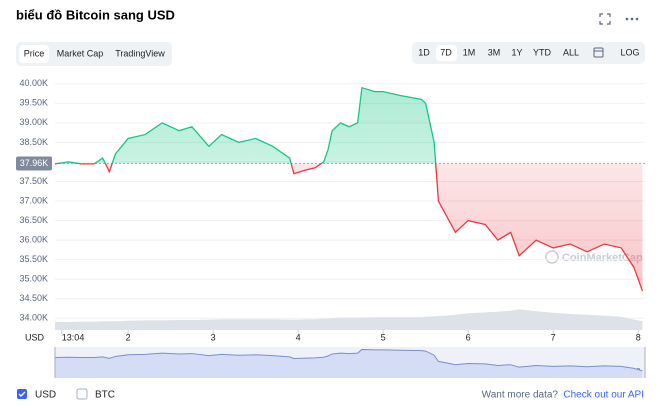  I want to click on range-button: YTD, so click(542, 52).